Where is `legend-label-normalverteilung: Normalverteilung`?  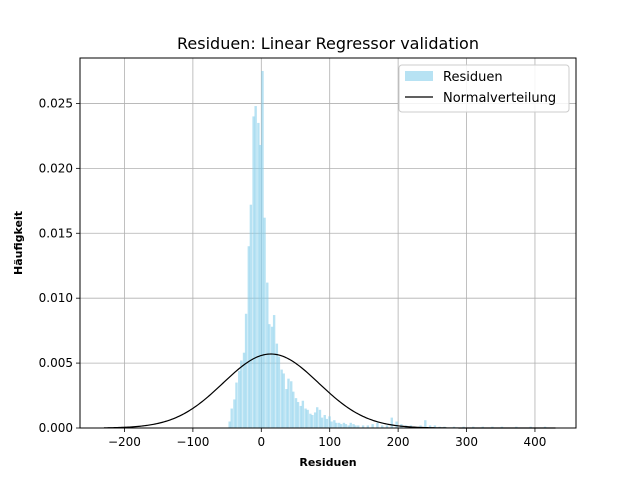 legend-label-normalverteilung: Normalverteilung is located at coordinates (499, 98).